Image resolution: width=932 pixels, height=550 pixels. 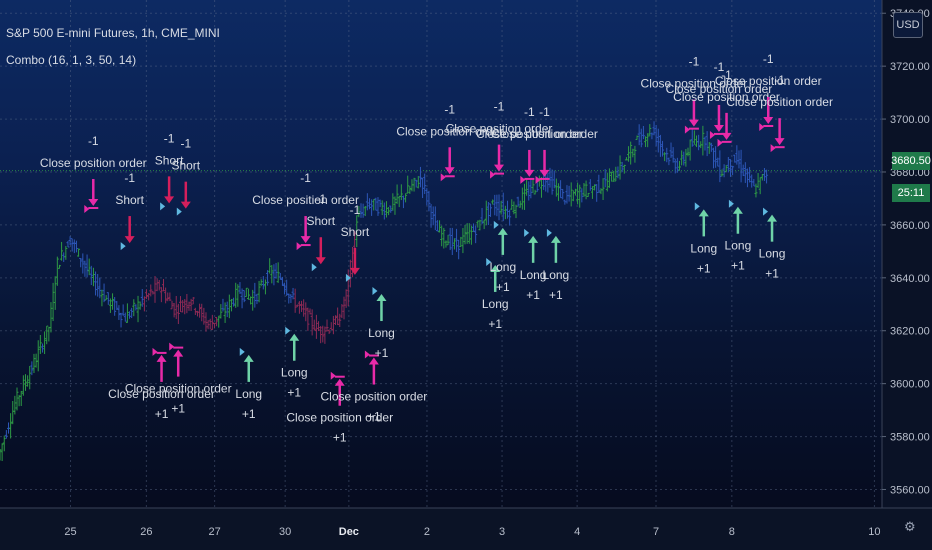 I want to click on currency-label: USD, so click(x=908, y=25).